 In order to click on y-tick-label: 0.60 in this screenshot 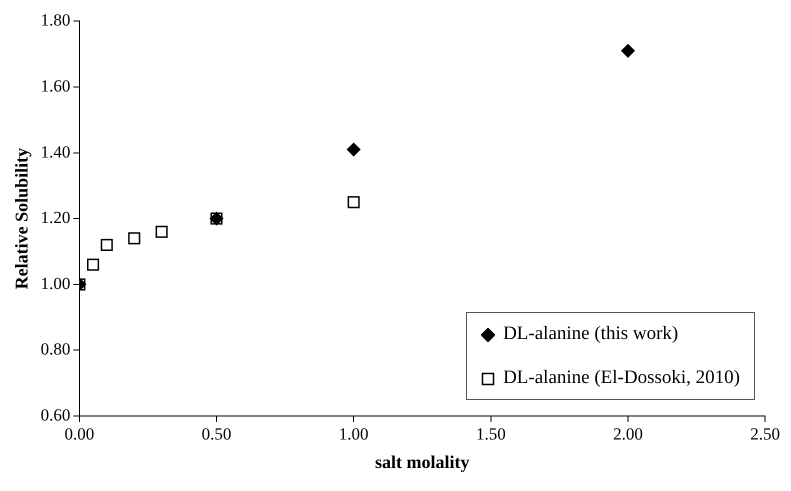, I will do `click(55, 414)`.